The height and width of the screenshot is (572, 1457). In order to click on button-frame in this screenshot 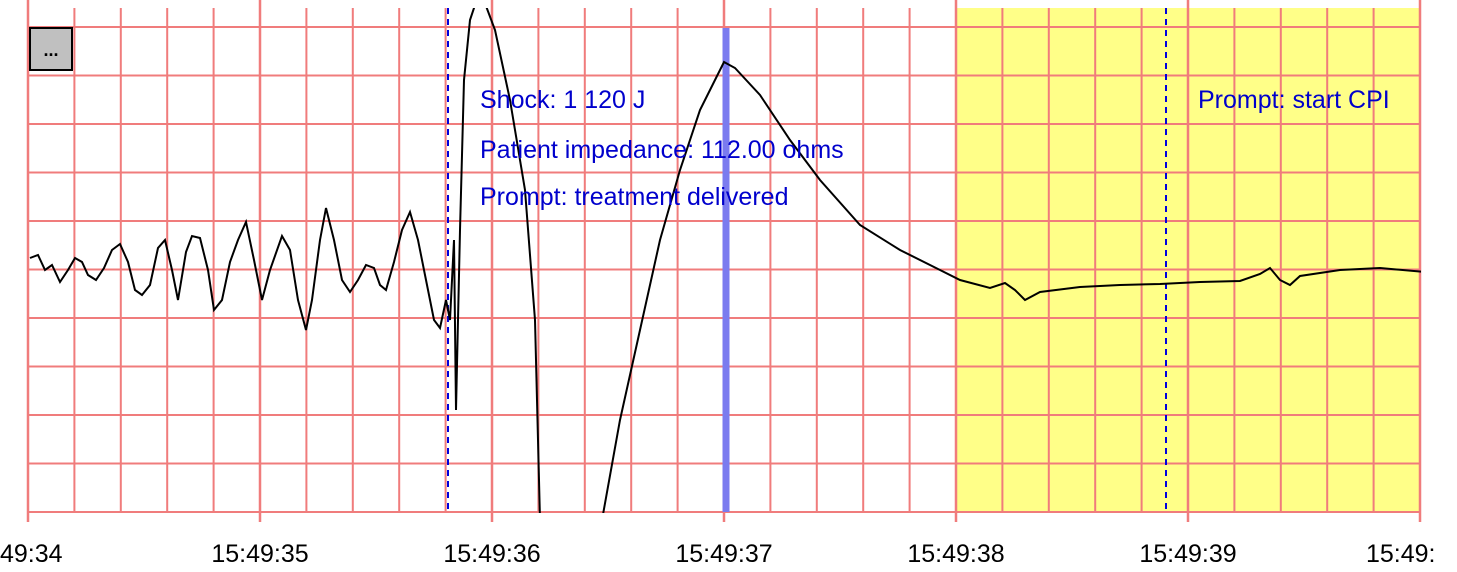, I will do `click(51, 49)`.